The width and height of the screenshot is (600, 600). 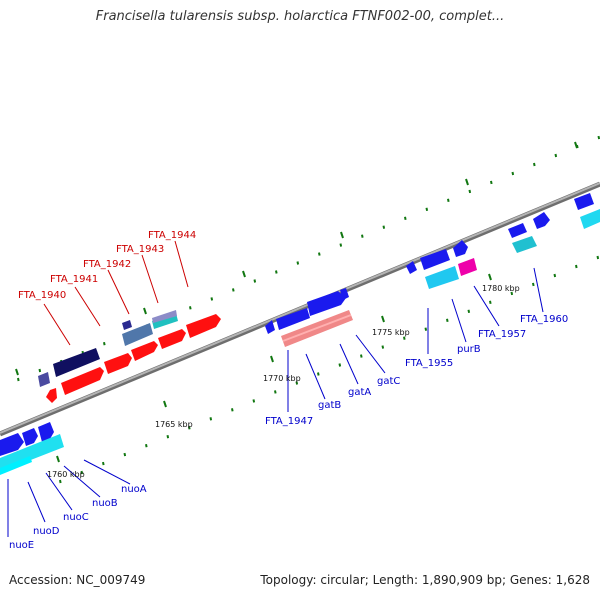 I want to click on gene-label: nuoA, so click(x=134, y=489).